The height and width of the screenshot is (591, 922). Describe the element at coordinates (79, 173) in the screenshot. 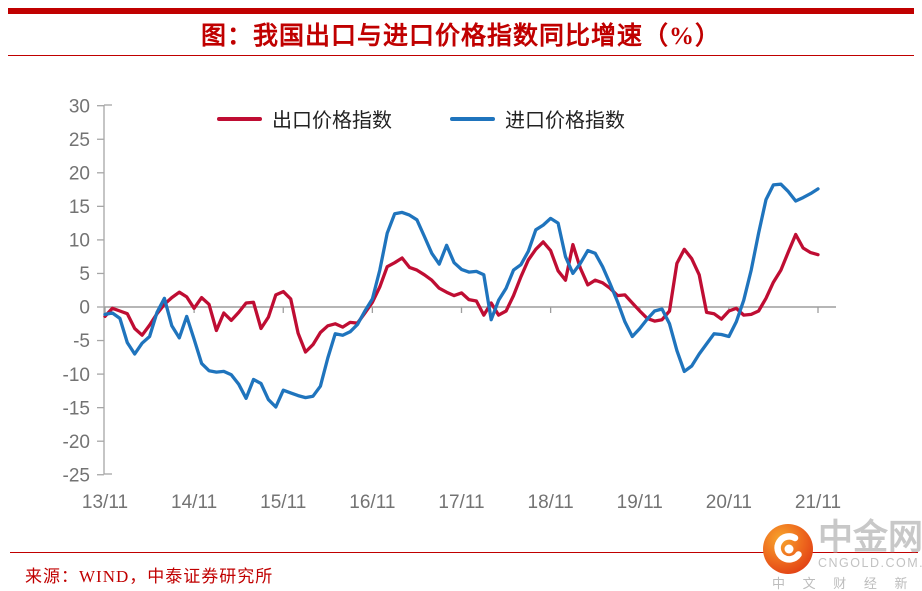

I see `y-tick-label: 20` at that location.